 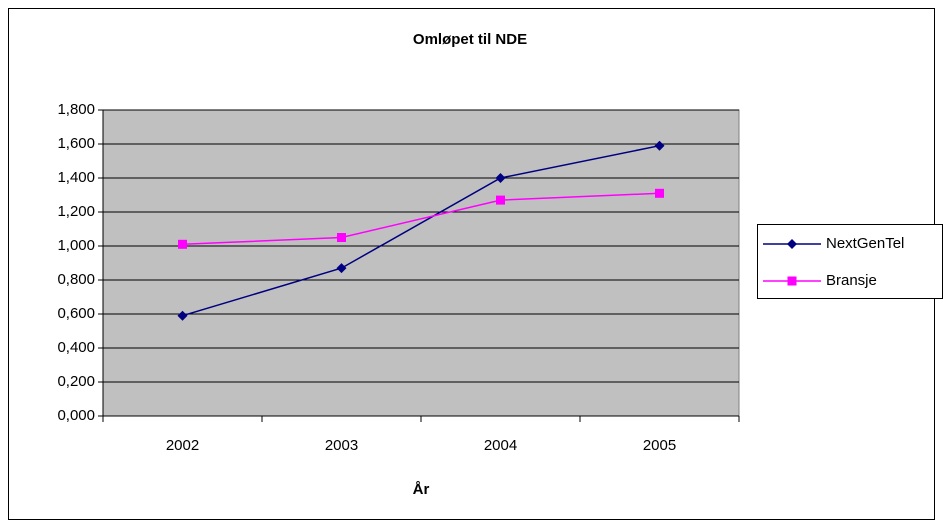 What do you see at coordinates (470, 39) in the screenshot?
I see `chart-title: Omløpet til NDE` at bounding box center [470, 39].